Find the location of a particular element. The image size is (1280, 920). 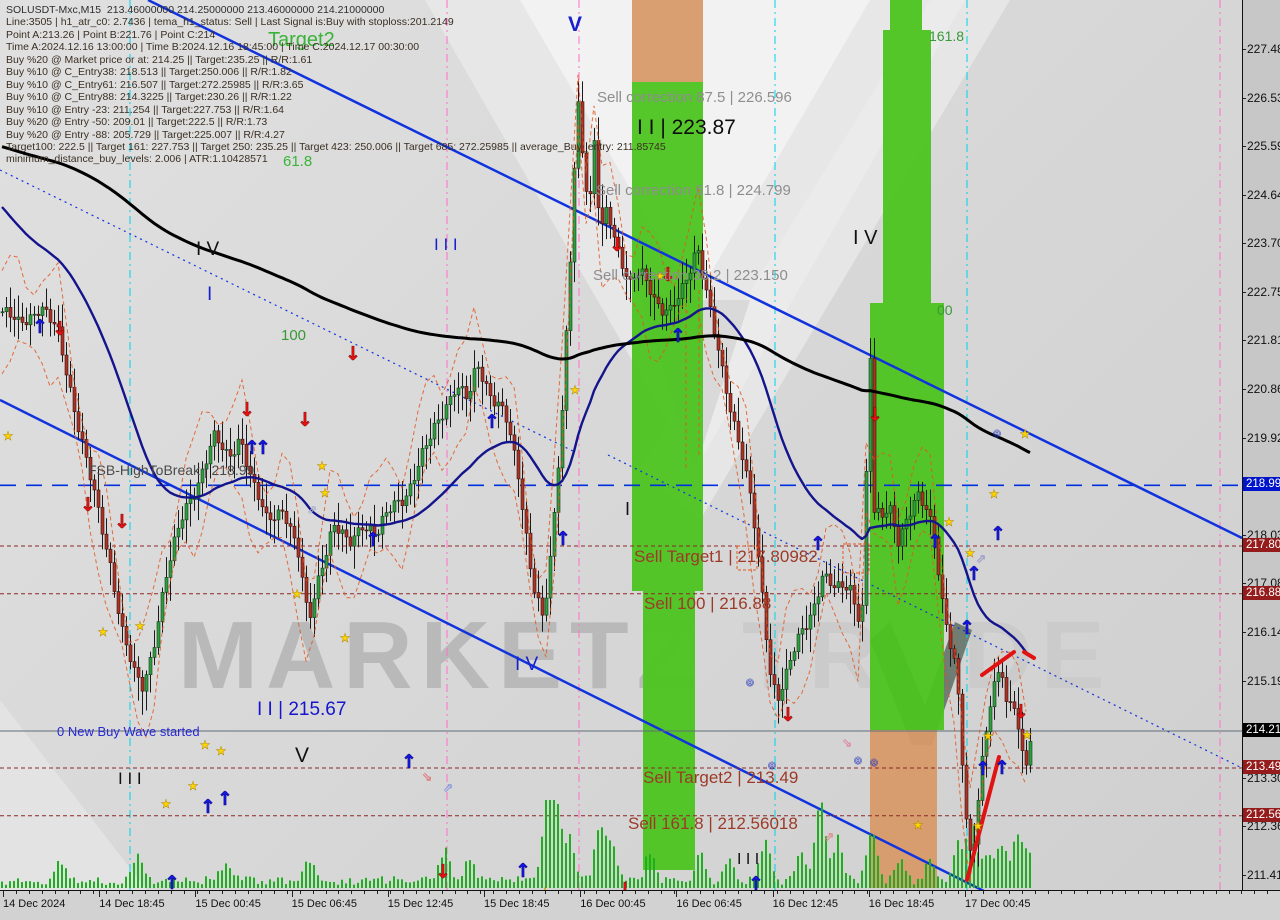

chart-annotation: I is located at coordinates (210, 294).